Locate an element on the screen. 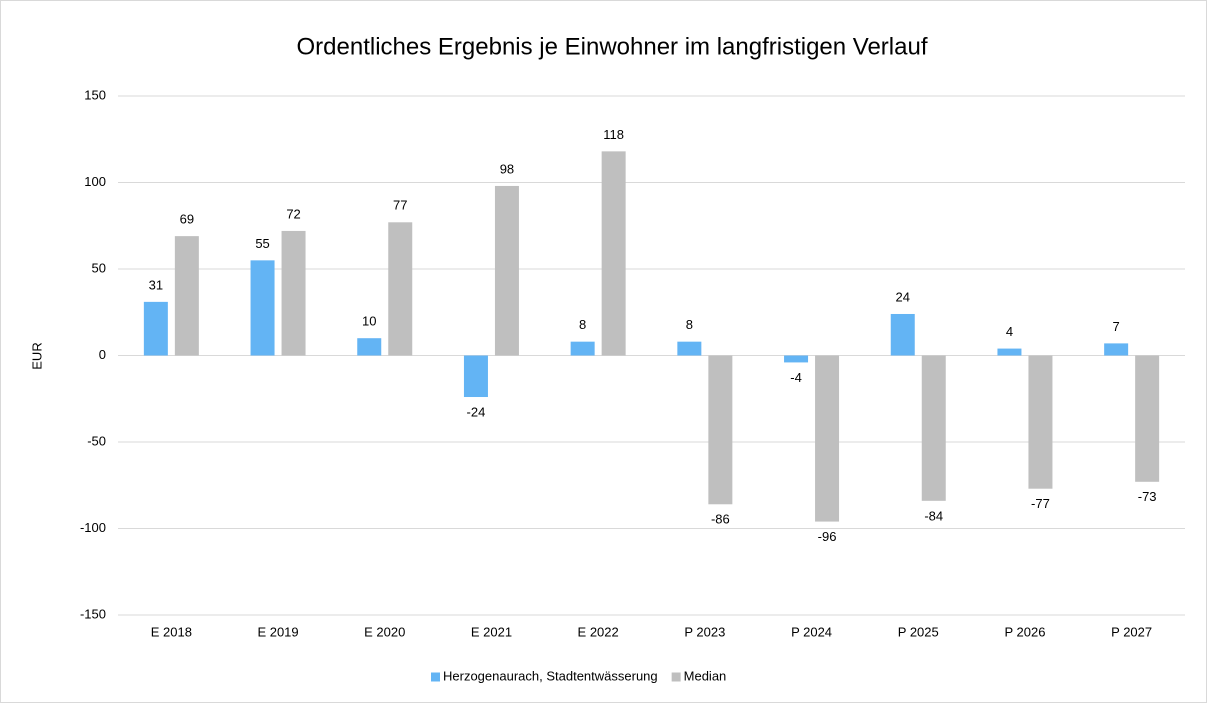  x-tick-label: E 2021 is located at coordinates (491, 631).